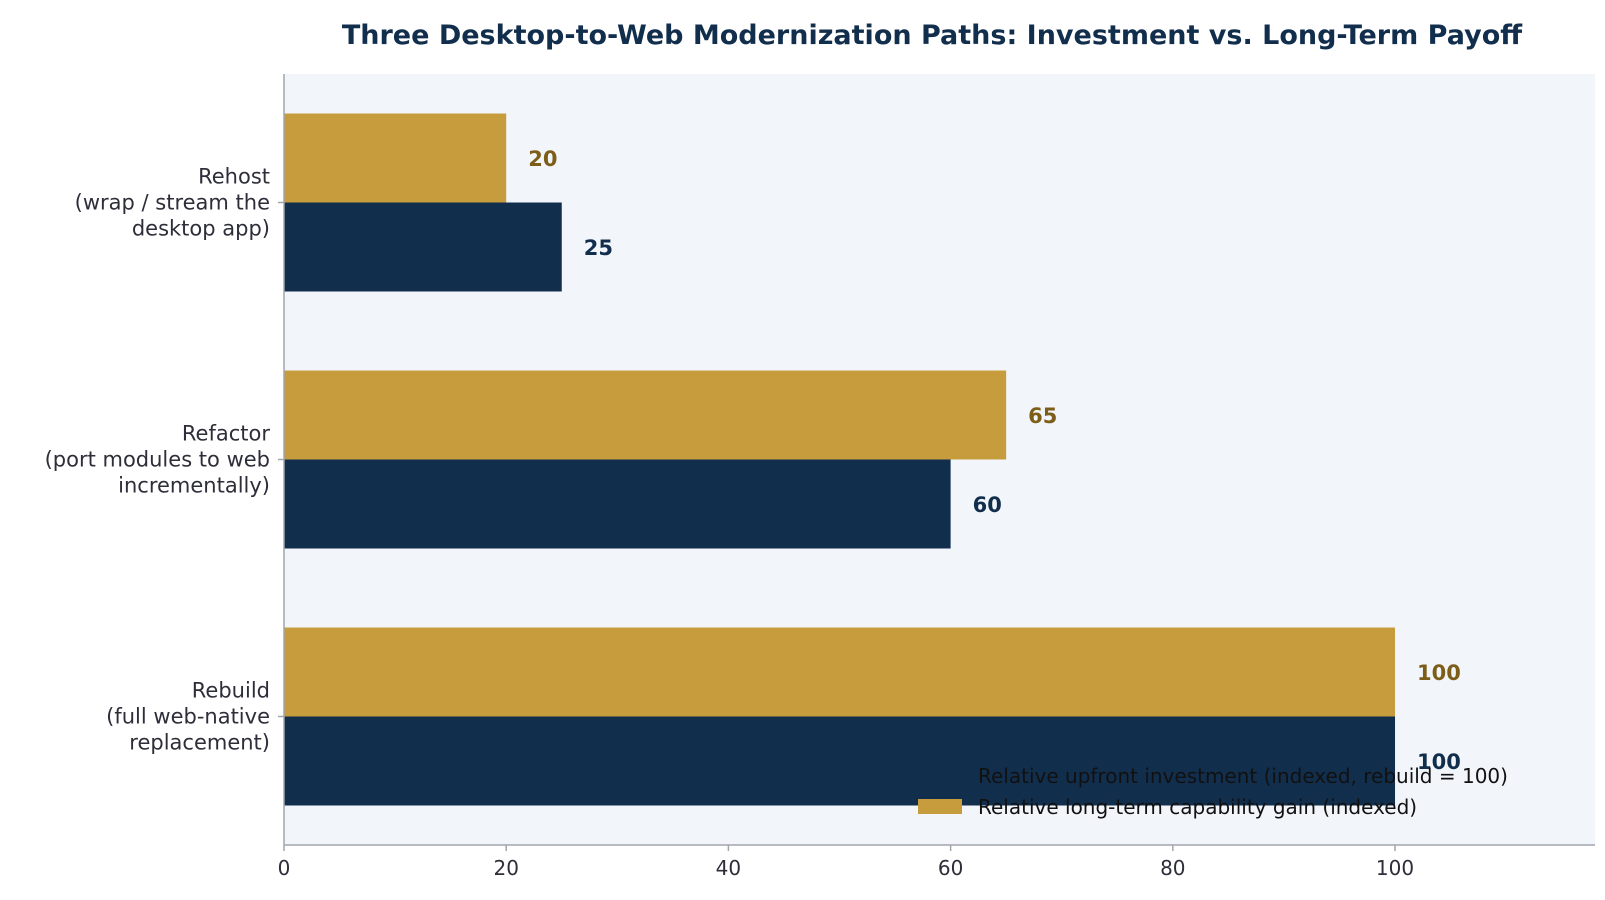 Image resolution: width=1605 pixels, height=900 pixels. I want to click on x-tick-label: 80, so click(1172, 868).